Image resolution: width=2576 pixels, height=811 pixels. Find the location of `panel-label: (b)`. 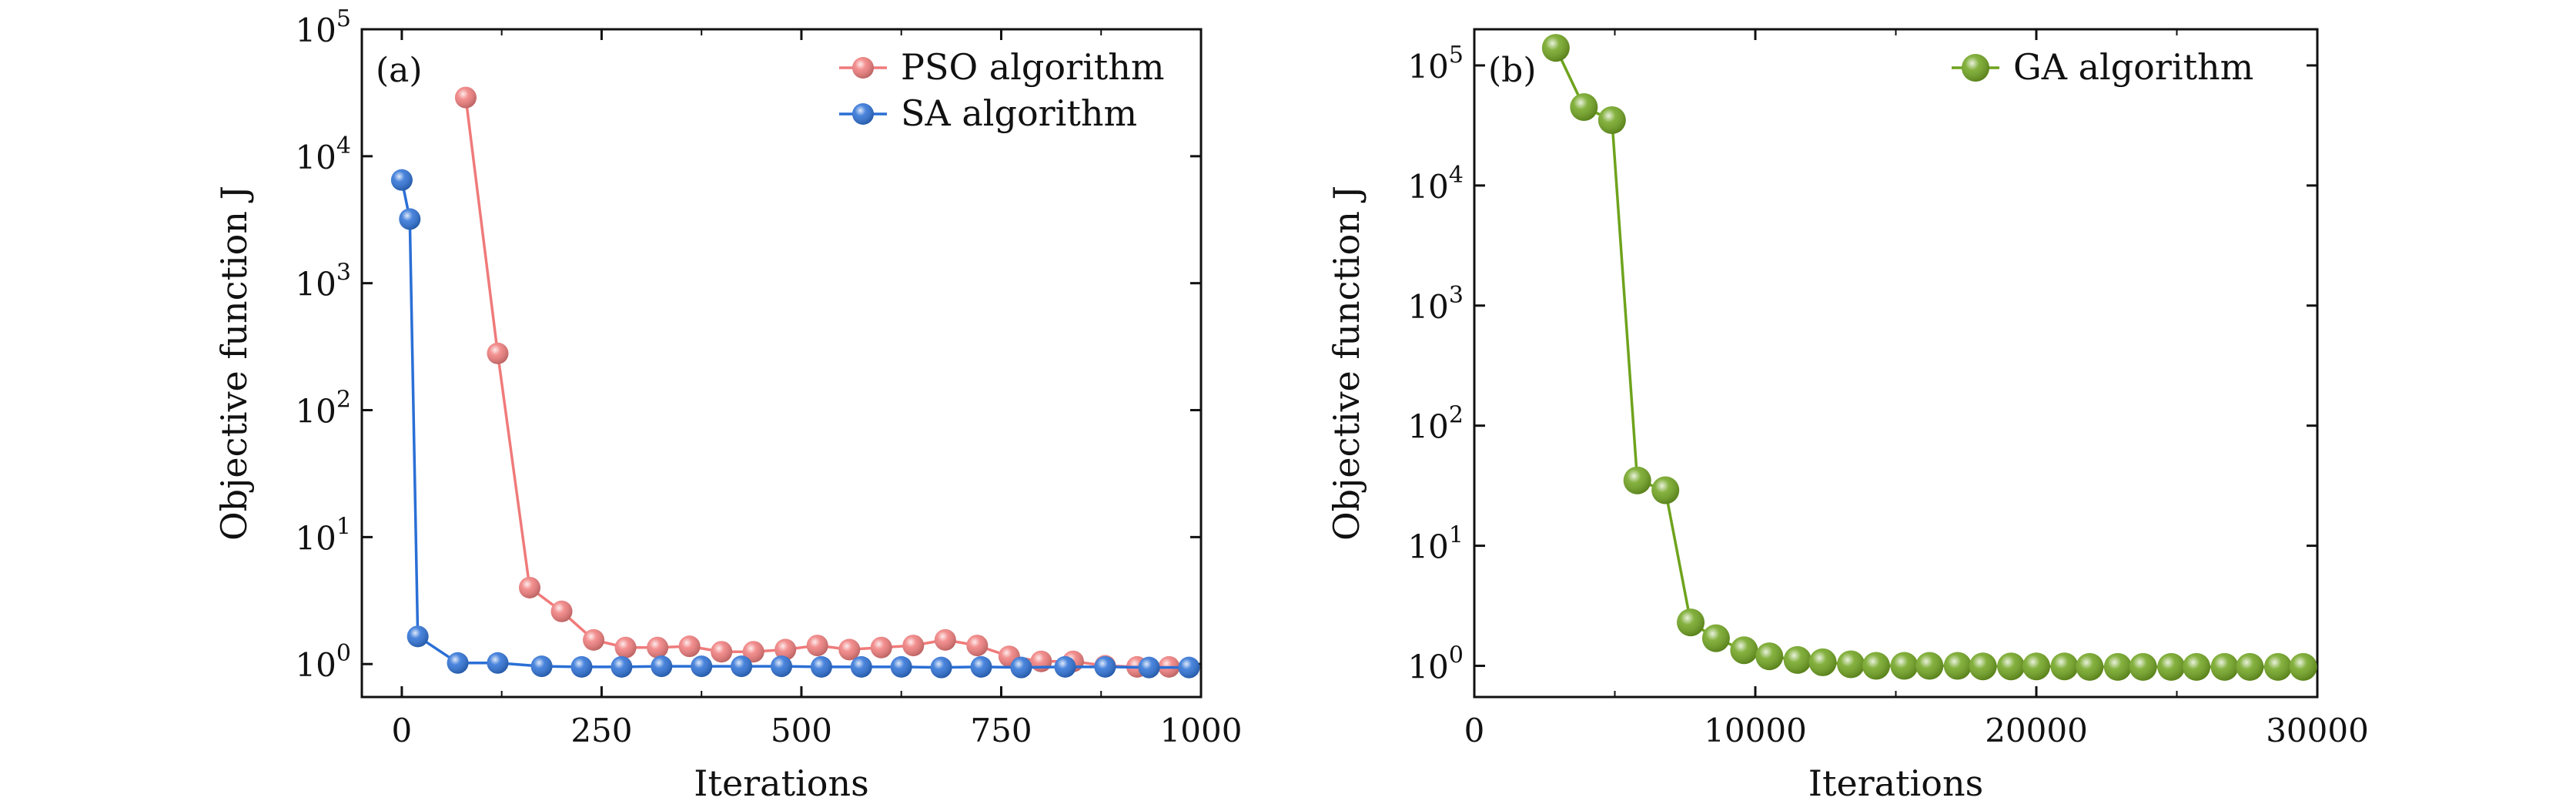

panel-label: (b) is located at coordinates (1513, 70).